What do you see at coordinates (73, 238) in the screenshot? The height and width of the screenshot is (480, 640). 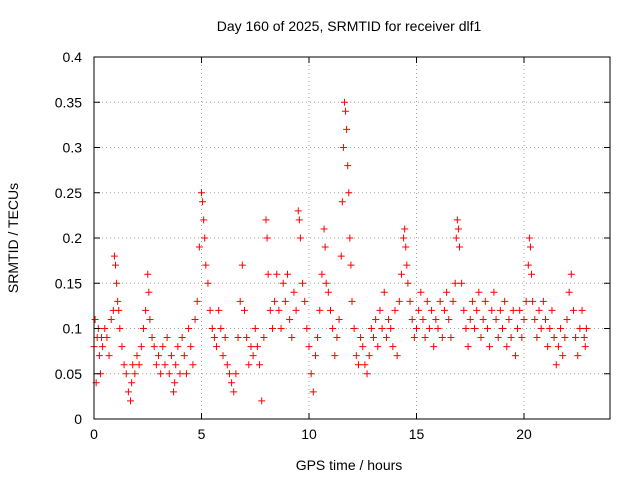 I see `y-tick-label: 0.2` at bounding box center [73, 238].